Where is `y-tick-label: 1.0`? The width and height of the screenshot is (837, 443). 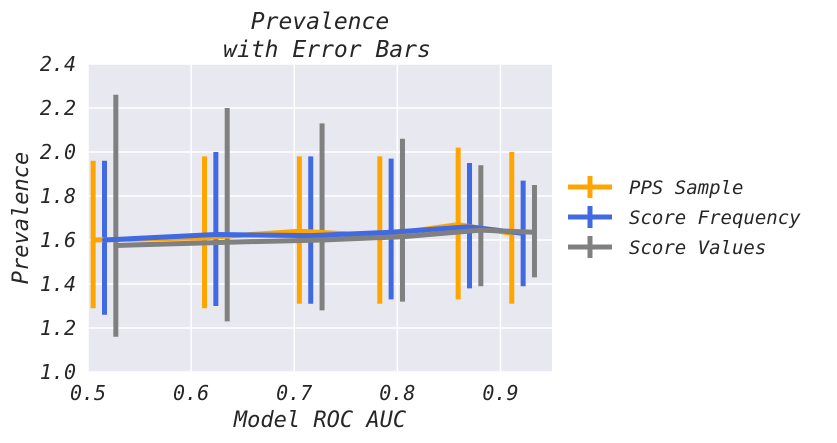
y-tick-label: 1.0 is located at coordinates (58, 372).